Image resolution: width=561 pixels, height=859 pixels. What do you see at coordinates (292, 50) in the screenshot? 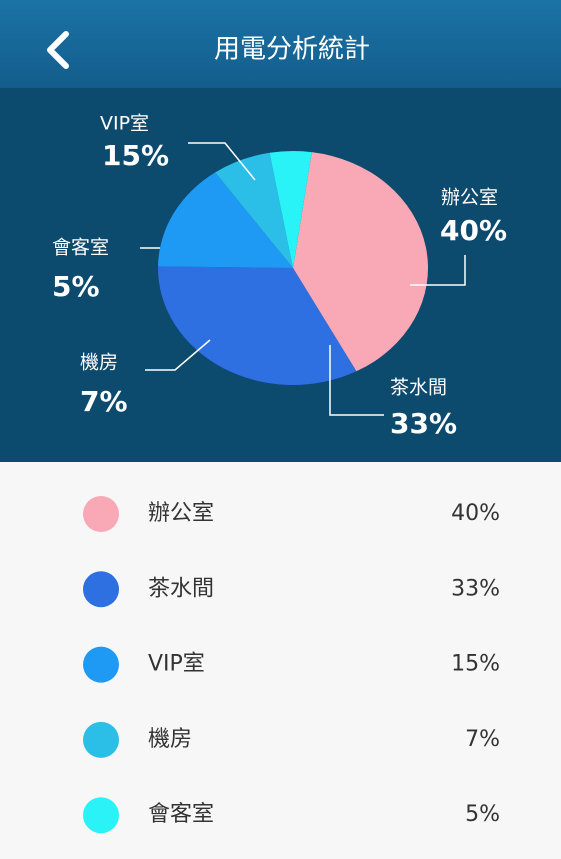
I see `header-title: 用電分析統計` at bounding box center [292, 50].